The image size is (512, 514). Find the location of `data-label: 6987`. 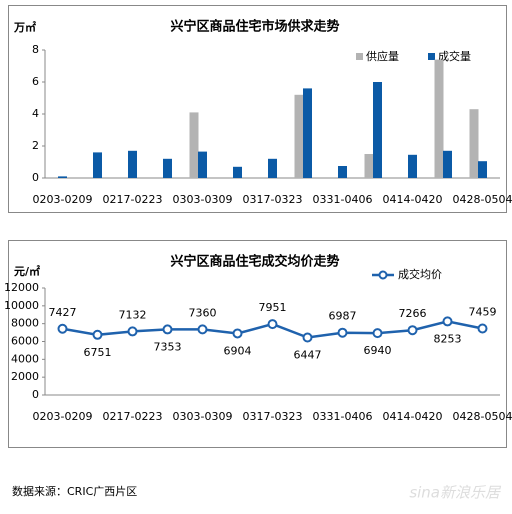

data-label: 6987 is located at coordinates (343, 316).